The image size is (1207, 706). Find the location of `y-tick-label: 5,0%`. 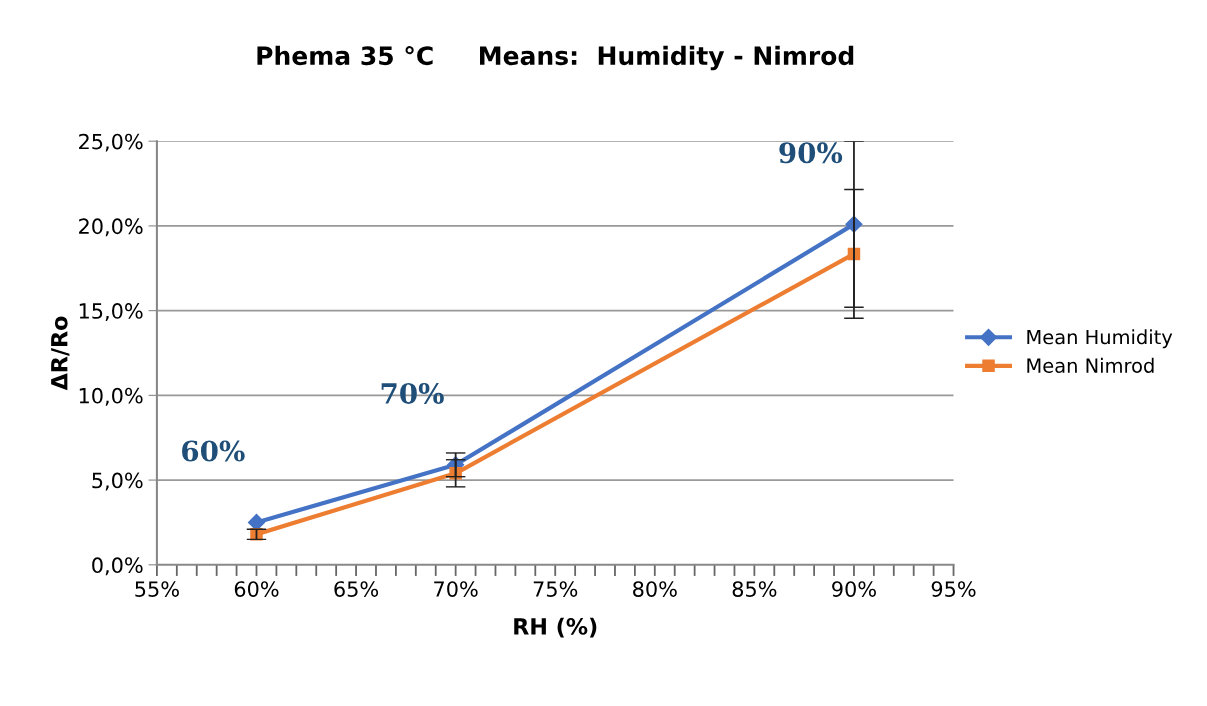

y-tick-label: 5,0% is located at coordinates (117, 481).